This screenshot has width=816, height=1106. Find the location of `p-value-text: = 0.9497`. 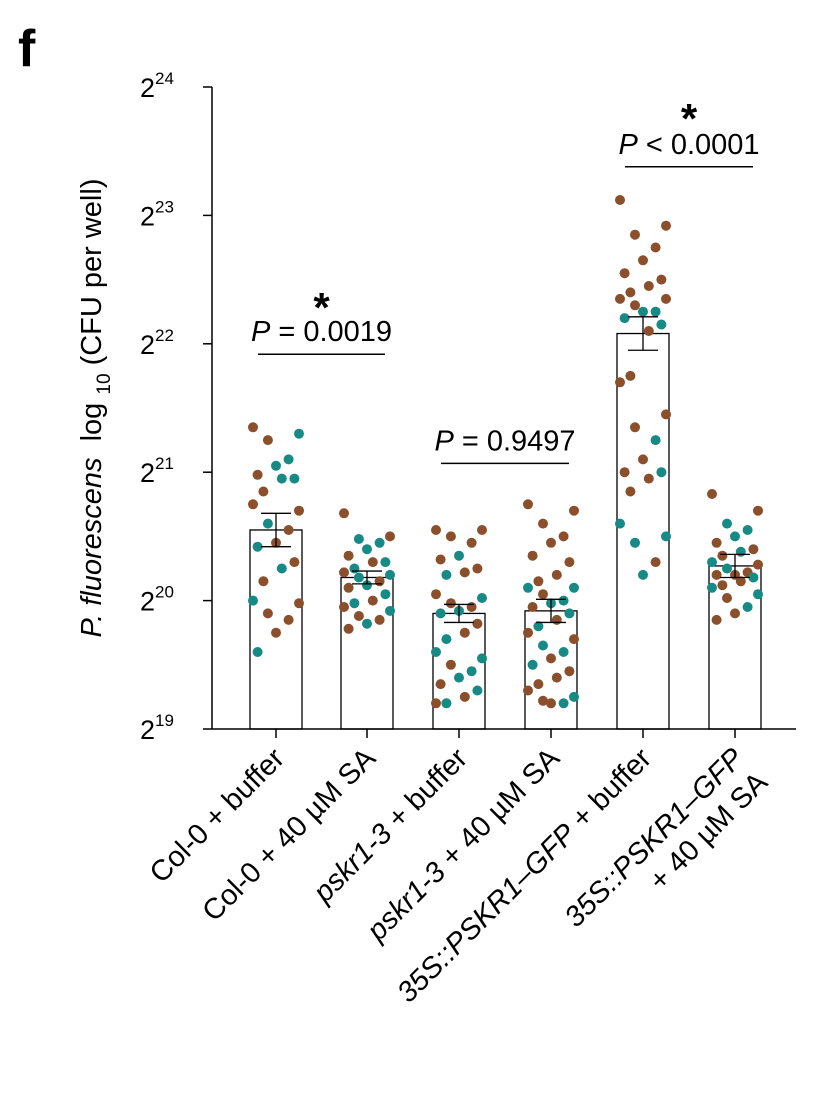

p-value-text: = 0.9497 is located at coordinates (515, 441).